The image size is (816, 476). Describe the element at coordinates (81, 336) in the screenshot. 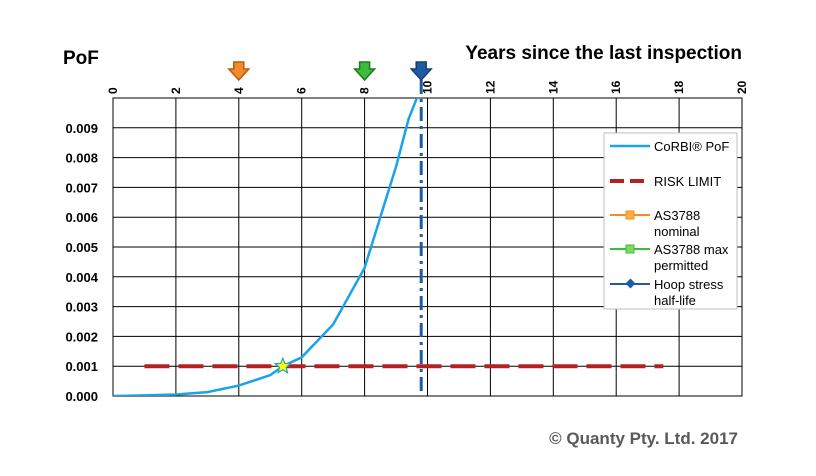

I see `y-tick-label: 0.002` at that location.